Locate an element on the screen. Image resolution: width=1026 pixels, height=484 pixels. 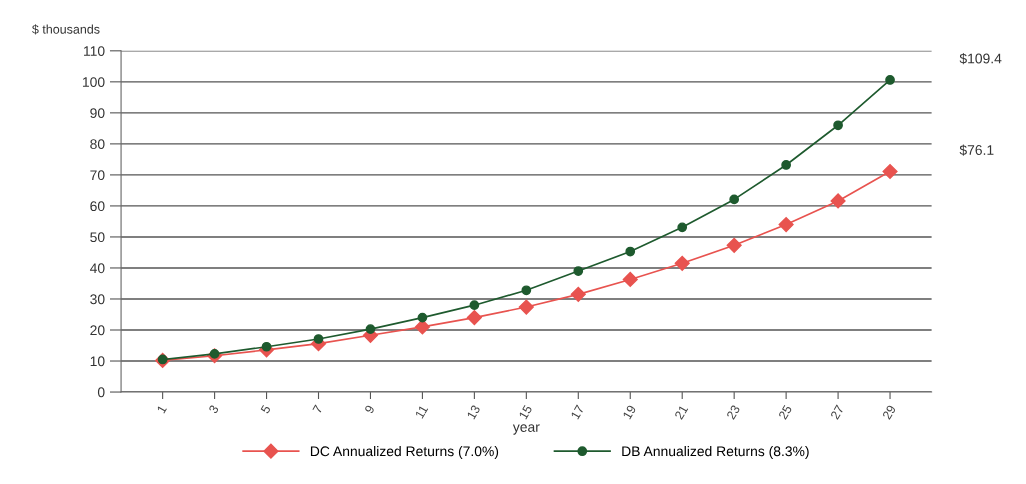
x-tick-label: 5 is located at coordinates (265, 409).